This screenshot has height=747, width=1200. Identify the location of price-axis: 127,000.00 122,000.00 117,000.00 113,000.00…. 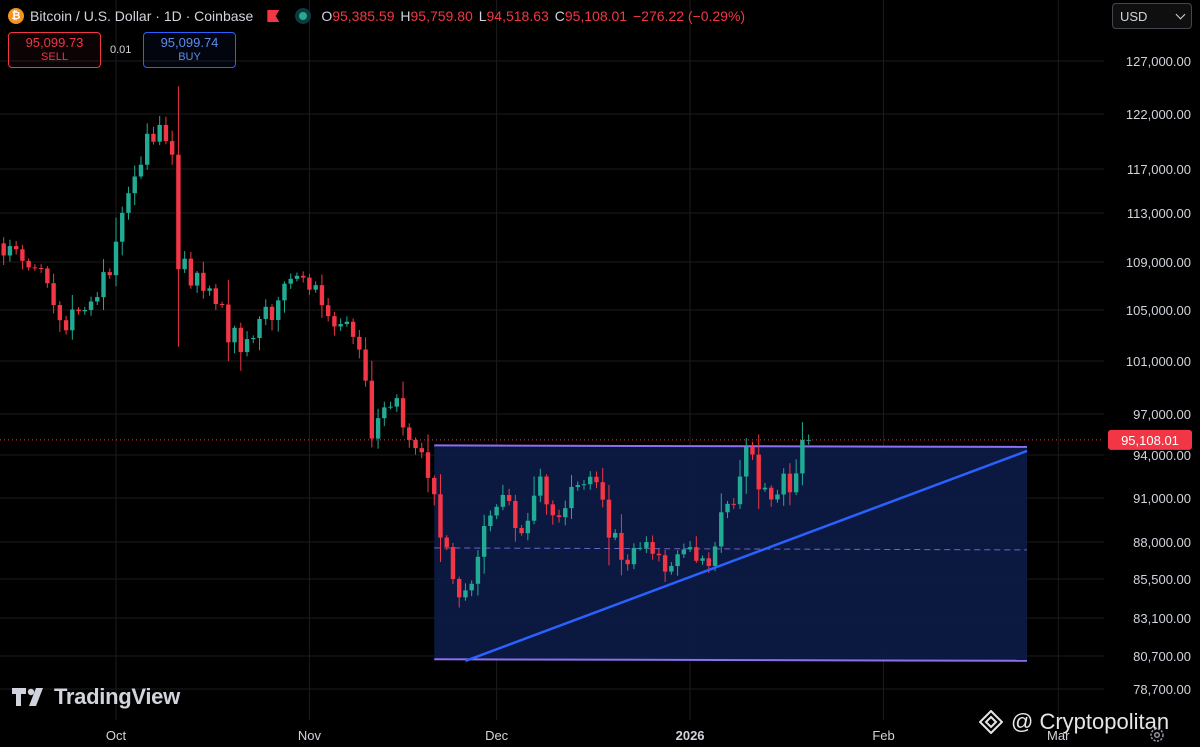
(1150, 375).